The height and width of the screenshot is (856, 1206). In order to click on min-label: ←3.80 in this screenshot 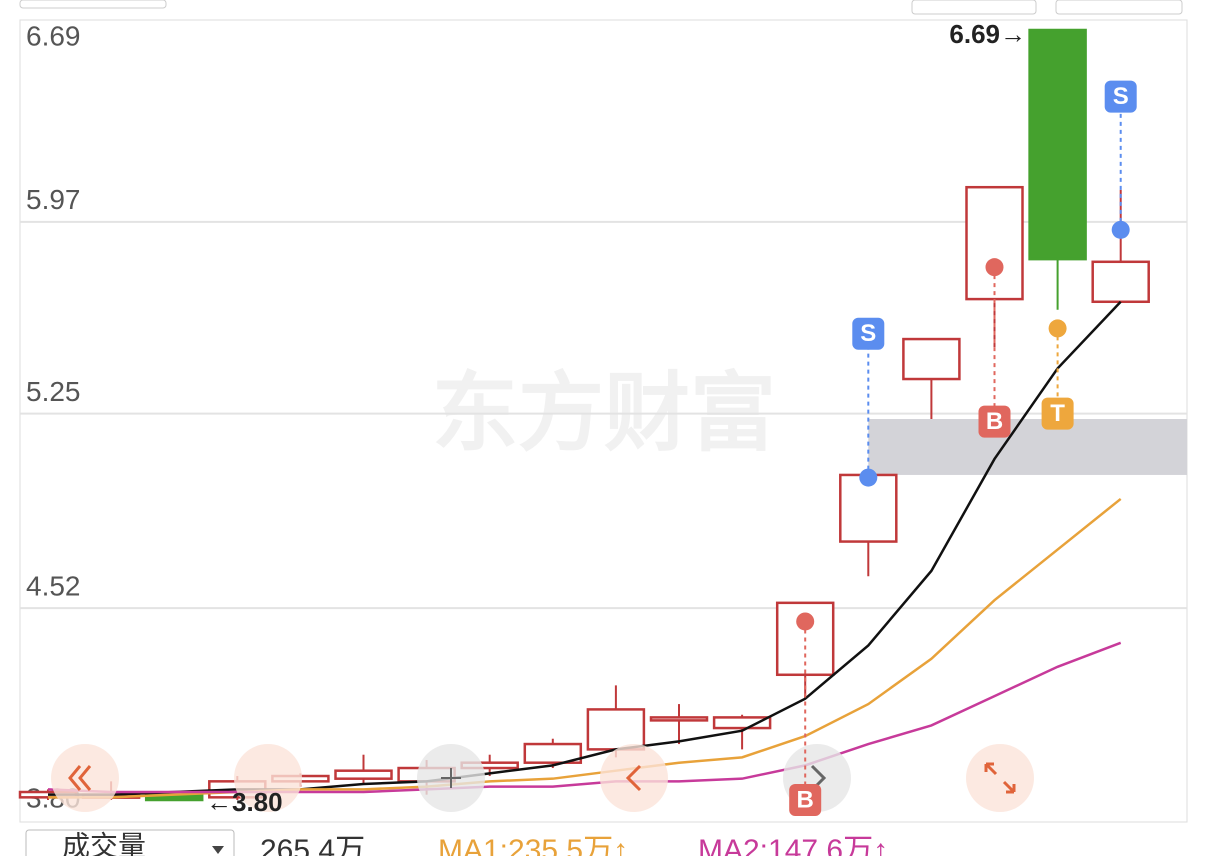, I will do `click(244, 802)`.